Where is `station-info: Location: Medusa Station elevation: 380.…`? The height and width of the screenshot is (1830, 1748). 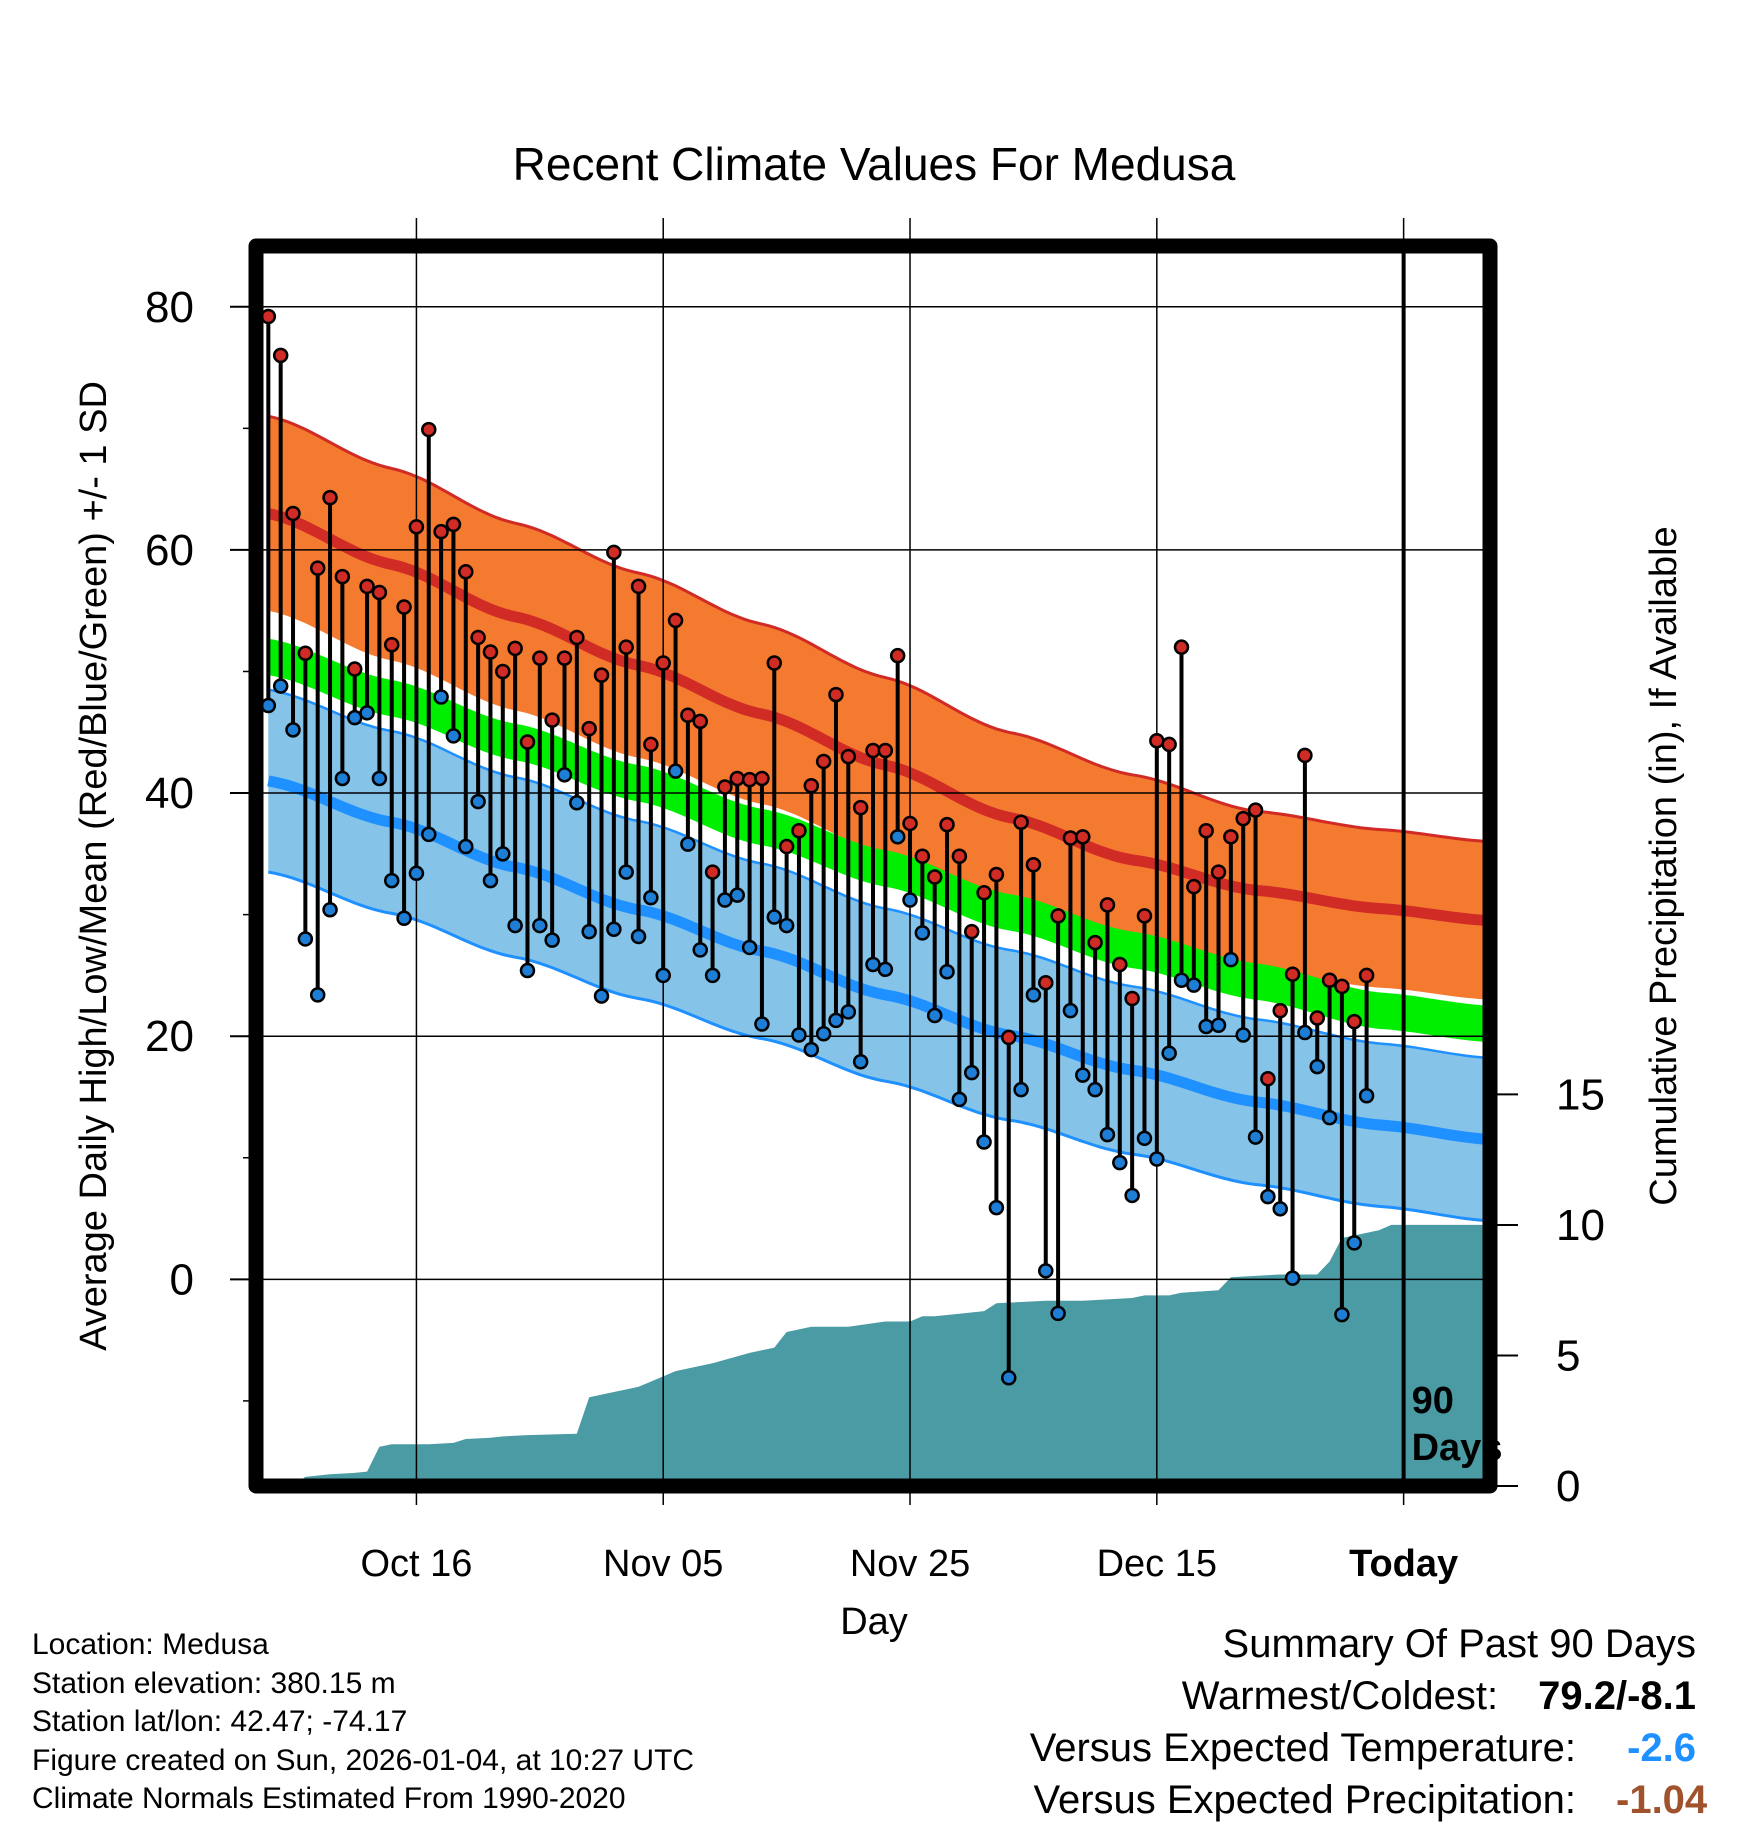 station-info: Location: Medusa Station elevation: 380.… is located at coordinates (363, 1722).